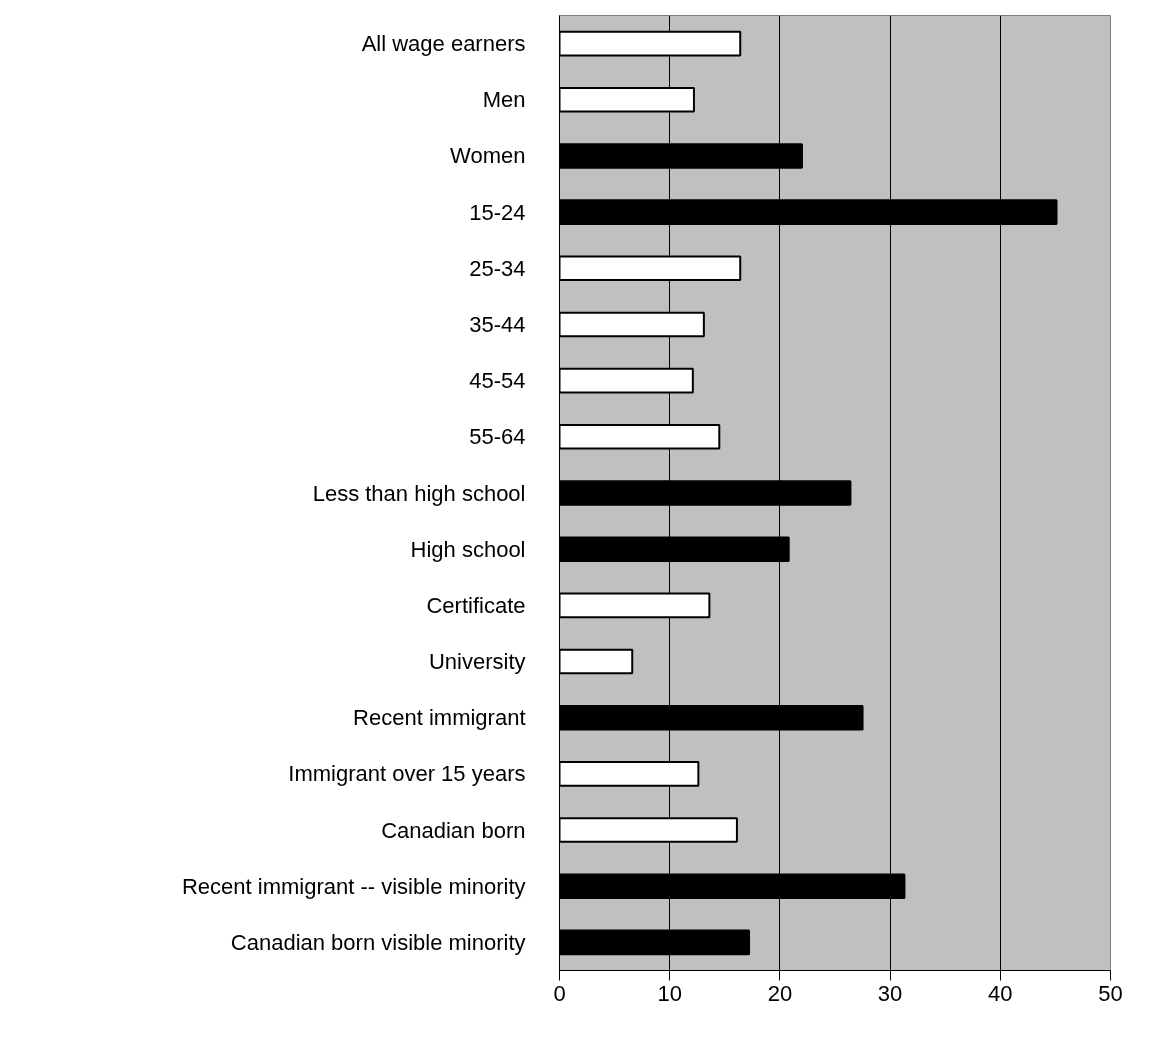  I want to click on y-tick-label: Less than high school, so click(419, 493).